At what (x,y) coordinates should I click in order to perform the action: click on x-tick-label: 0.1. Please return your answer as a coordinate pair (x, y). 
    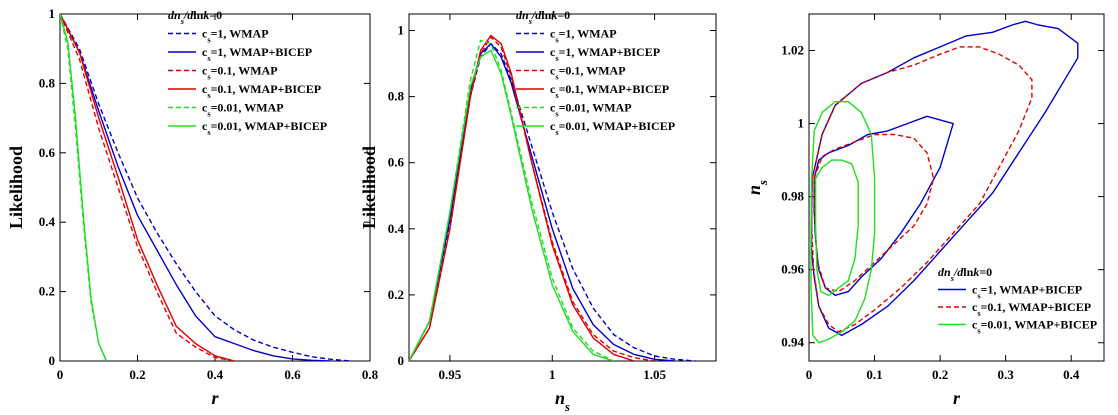
    Looking at the image, I should click on (874, 374).